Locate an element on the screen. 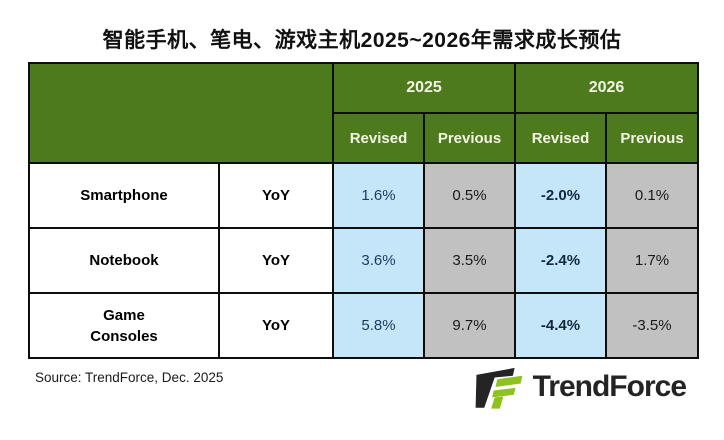 This screenshot has height=440, width=724. value-cell: 1.6% is located at coordinates (378, 195).